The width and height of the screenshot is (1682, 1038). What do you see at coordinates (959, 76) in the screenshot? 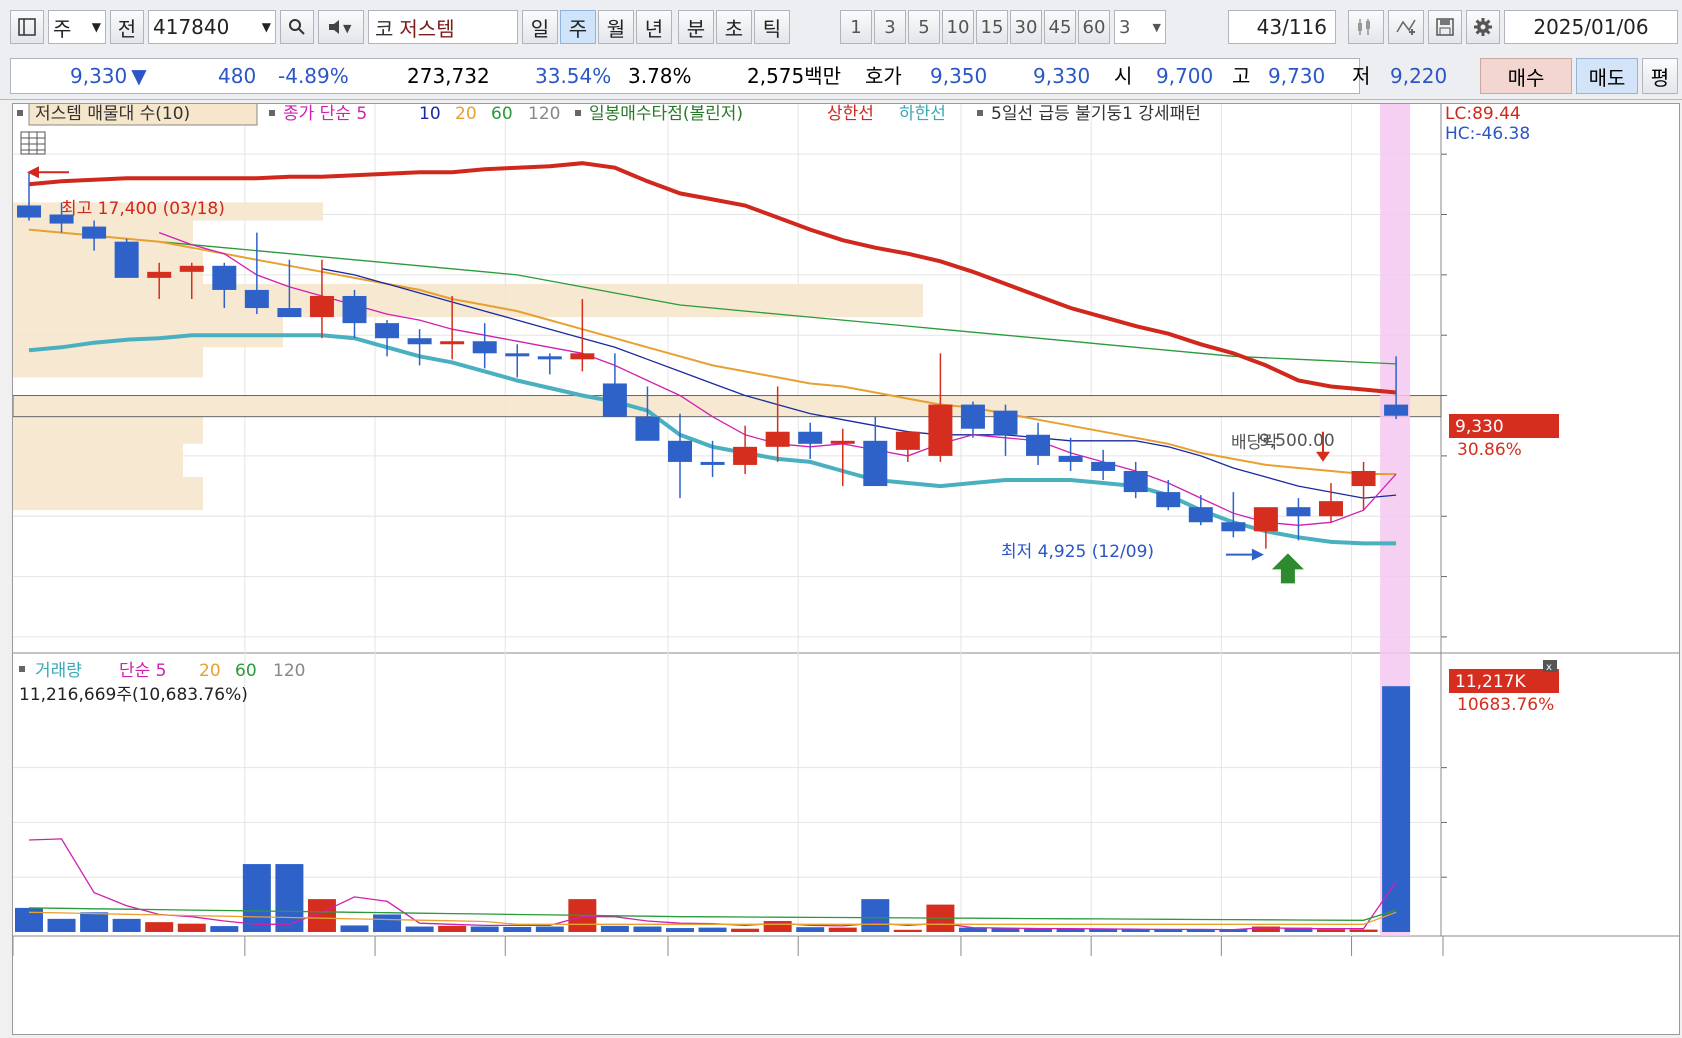
I see `ask-price: 9,350` at bounding box center [959, 76].